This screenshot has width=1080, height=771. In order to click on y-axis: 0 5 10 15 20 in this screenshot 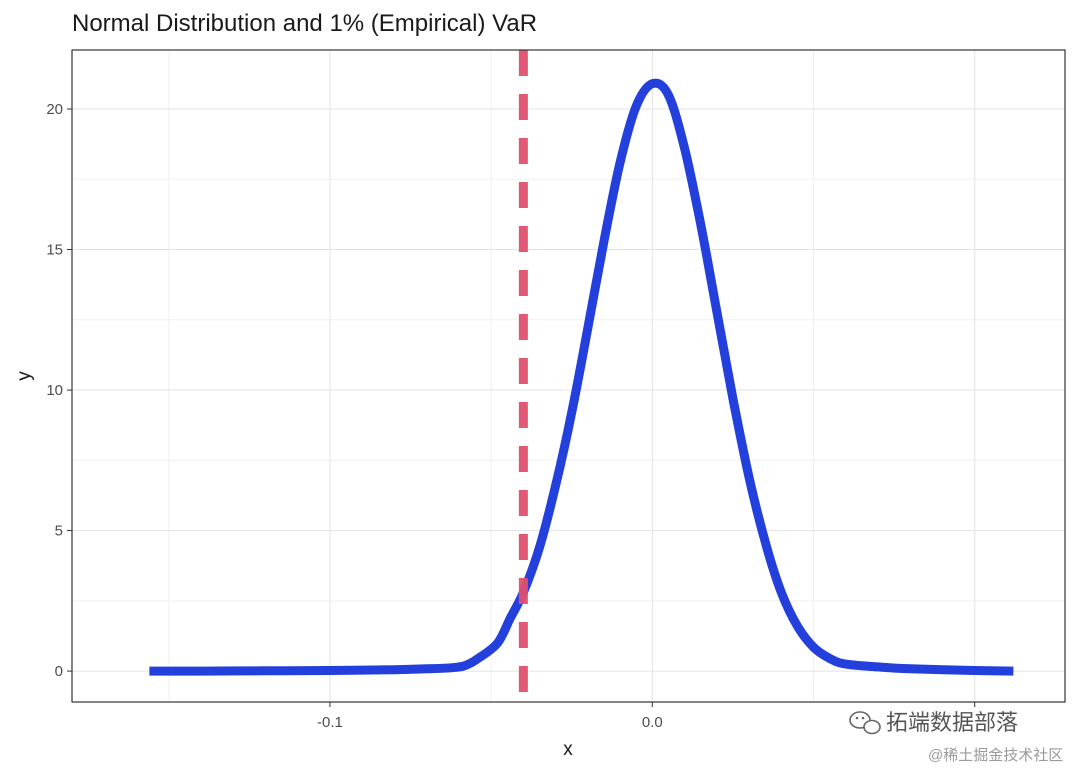, I will do `click(59, 390)`.